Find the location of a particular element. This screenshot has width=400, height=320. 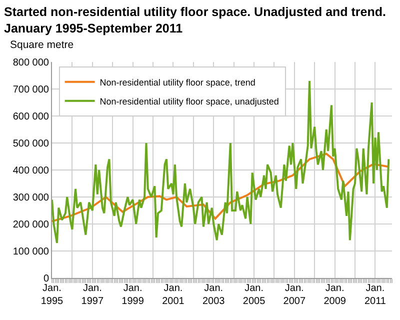

y-tick-label: 400 000 is located at coordinates (31, 171).